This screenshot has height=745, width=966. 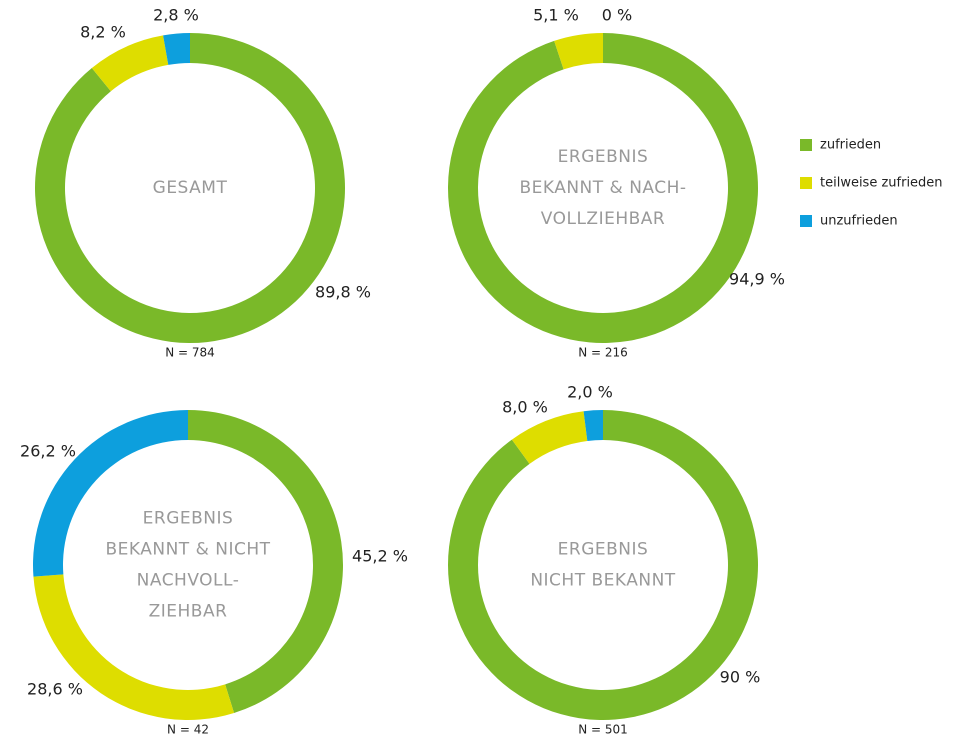 I want to click on center-title: ZIEHBAR, so click(x=188, y=612).